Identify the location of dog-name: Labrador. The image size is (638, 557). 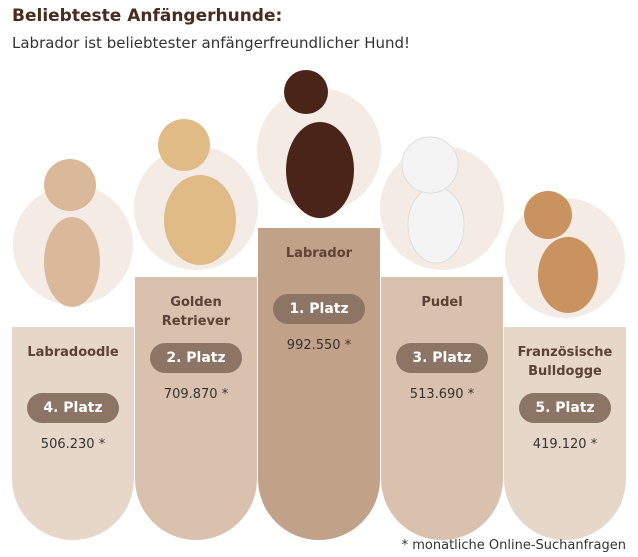
(319, 253).